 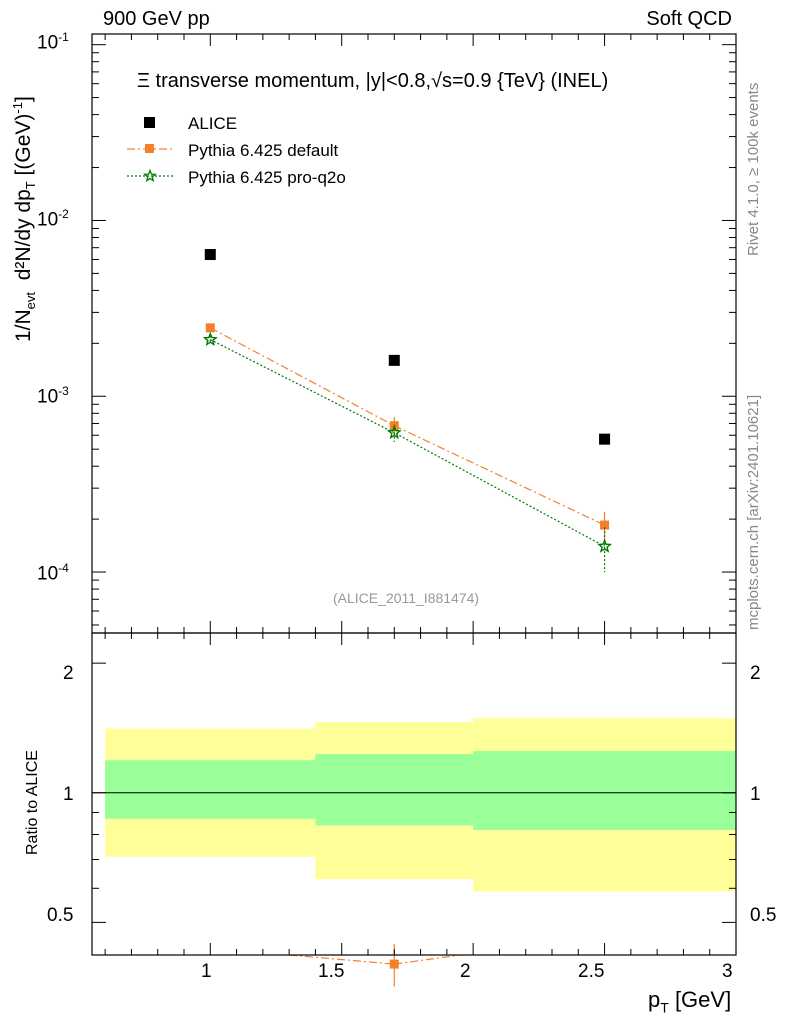 I want to click on ratio-y-tick-label-right-1: 1, so click(x=755, y=794).